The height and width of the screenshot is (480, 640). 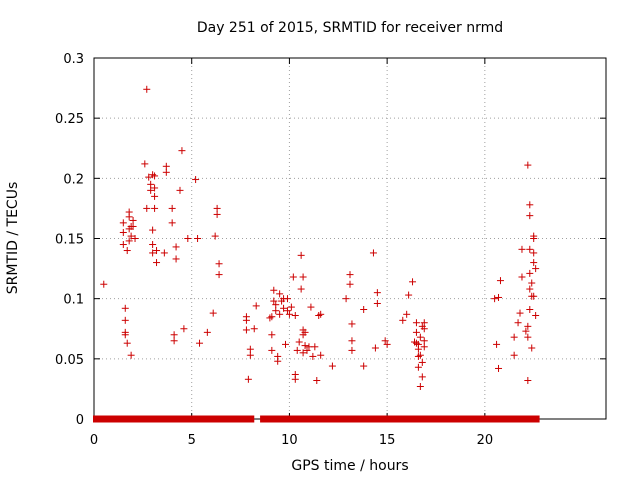 What do you see at coordinates (94, 440) in the screenshot?
I see `x-tick-label: 0` at bounding box center [94, 440].